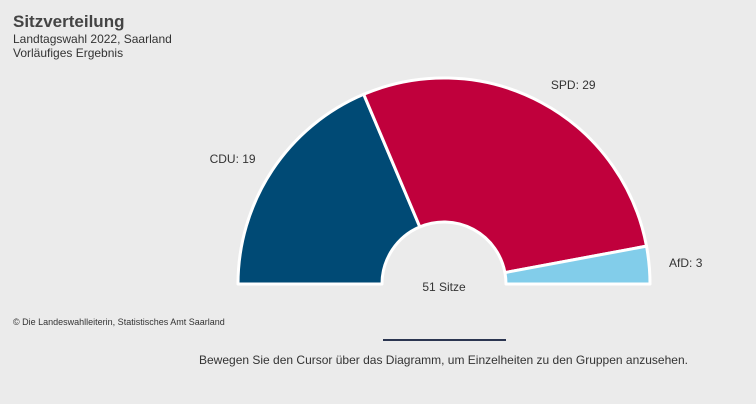 This screenshot has width=756, height=404. I want to click on slice-afd, so click(577, 265).